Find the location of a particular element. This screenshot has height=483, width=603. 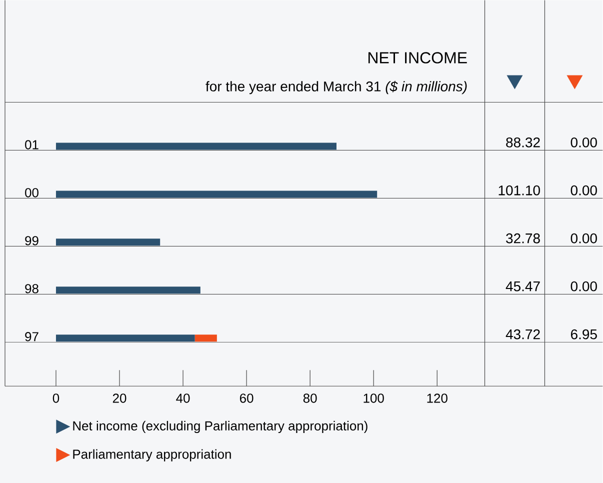

x-tick-label: 100 is located at coordinates (374, 398).